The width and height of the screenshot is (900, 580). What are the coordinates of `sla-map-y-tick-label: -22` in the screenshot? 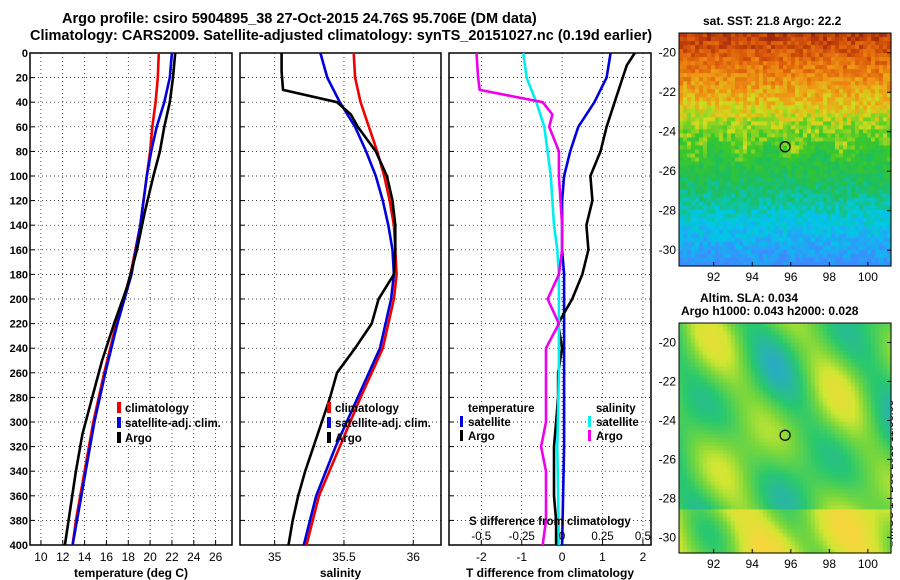 It's located at (668, 381).